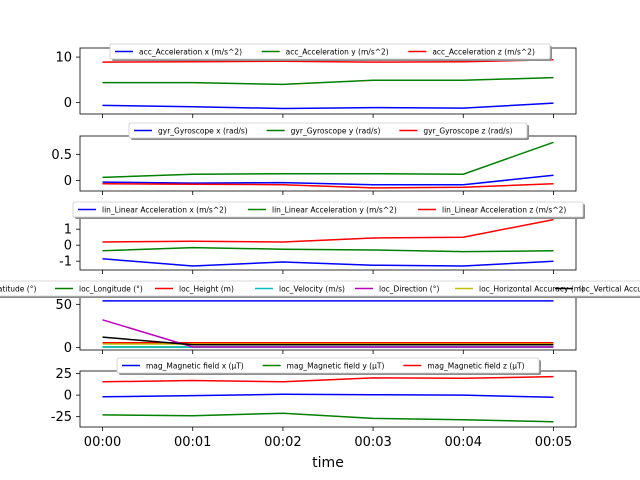  What do you see at coordinates (111, 288) in the screenshot?
I see `legend-entry: loc_Longitude (°)` at bounding box center [111, 288].